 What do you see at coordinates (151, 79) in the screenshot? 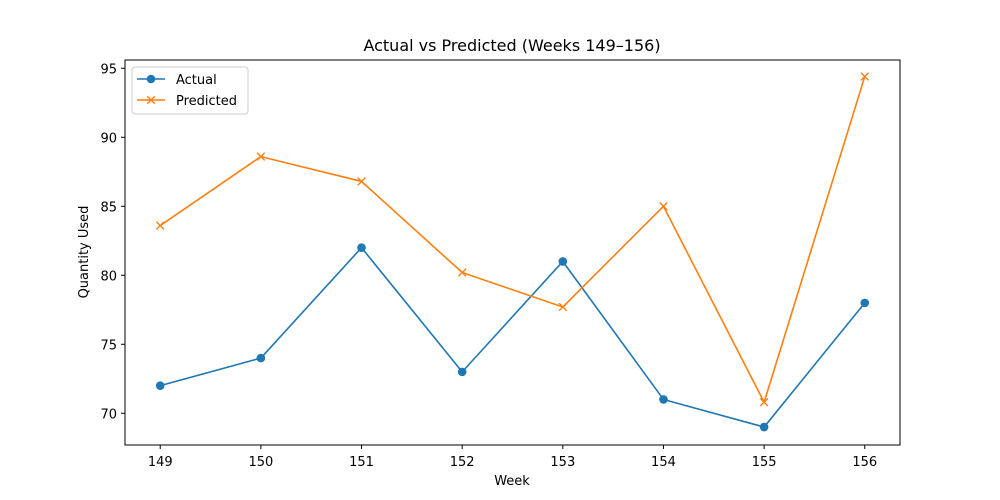
I see `legend-marker-actual` at bounding box center [151, 79].